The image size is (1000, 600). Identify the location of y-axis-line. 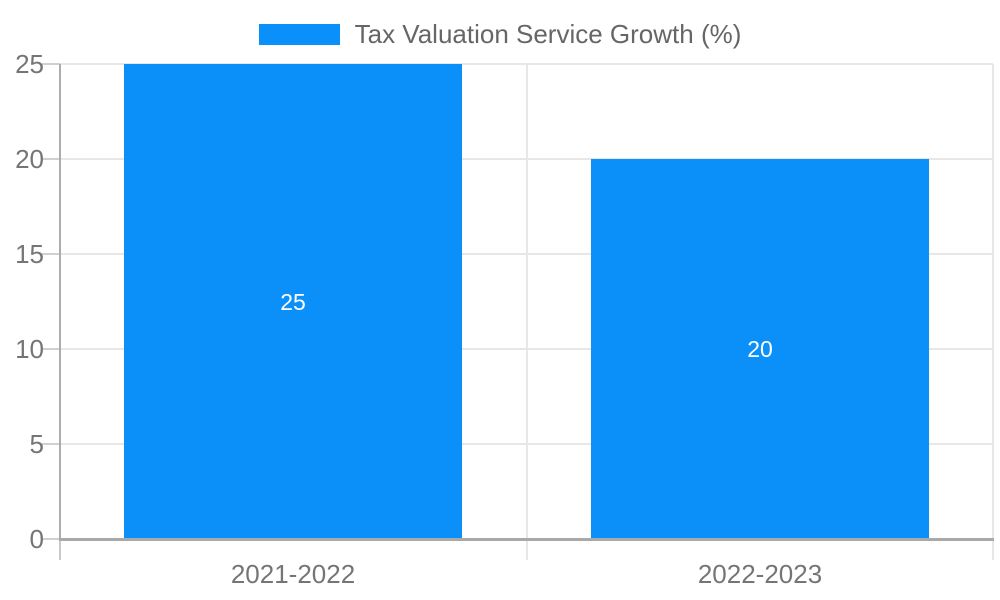
(60, 301).